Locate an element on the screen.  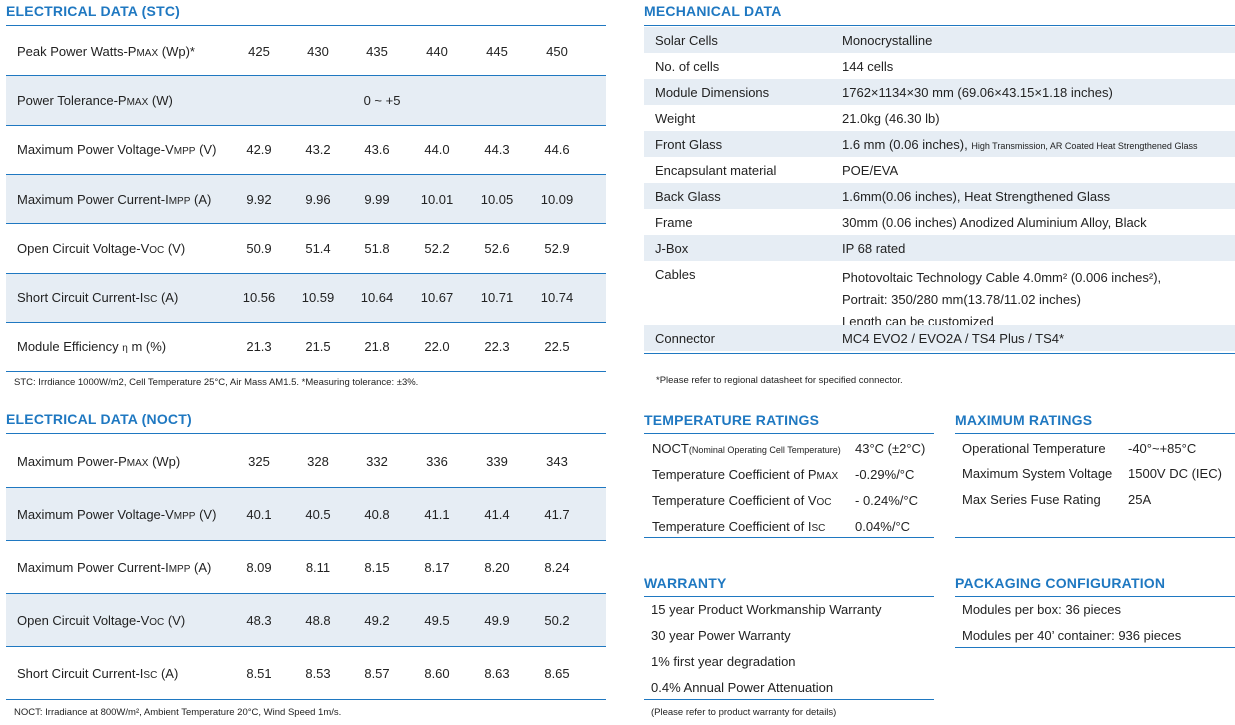
temp-row-label-sub: MAX is located at coordinates (827, 476).